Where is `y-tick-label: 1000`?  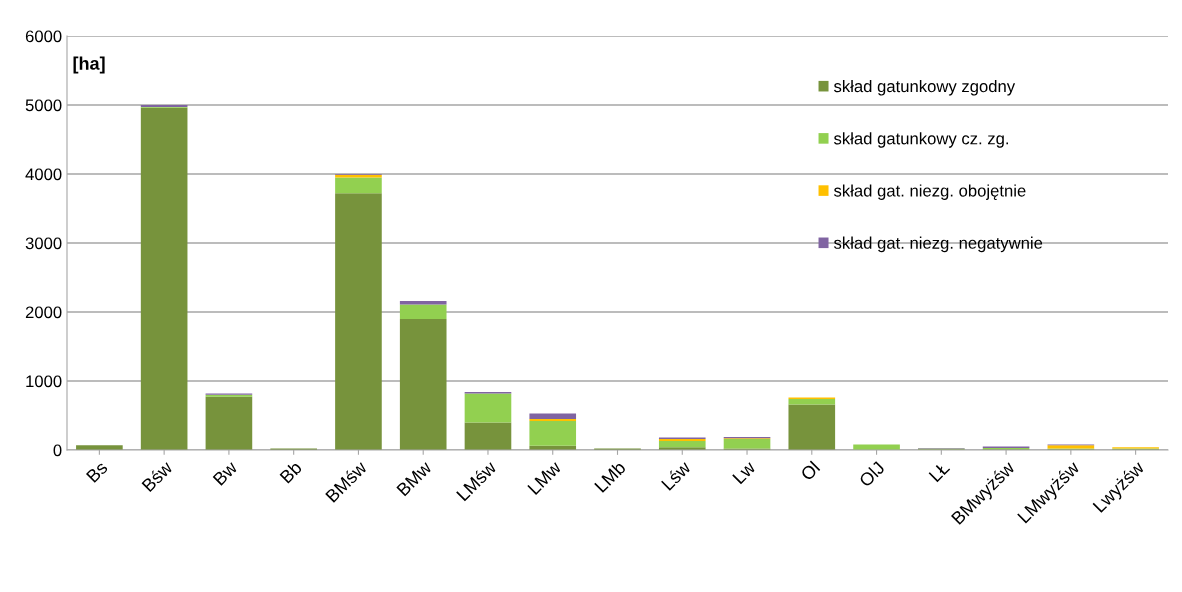
y-tick-label: 1000 is located at coordinates (44, 381).